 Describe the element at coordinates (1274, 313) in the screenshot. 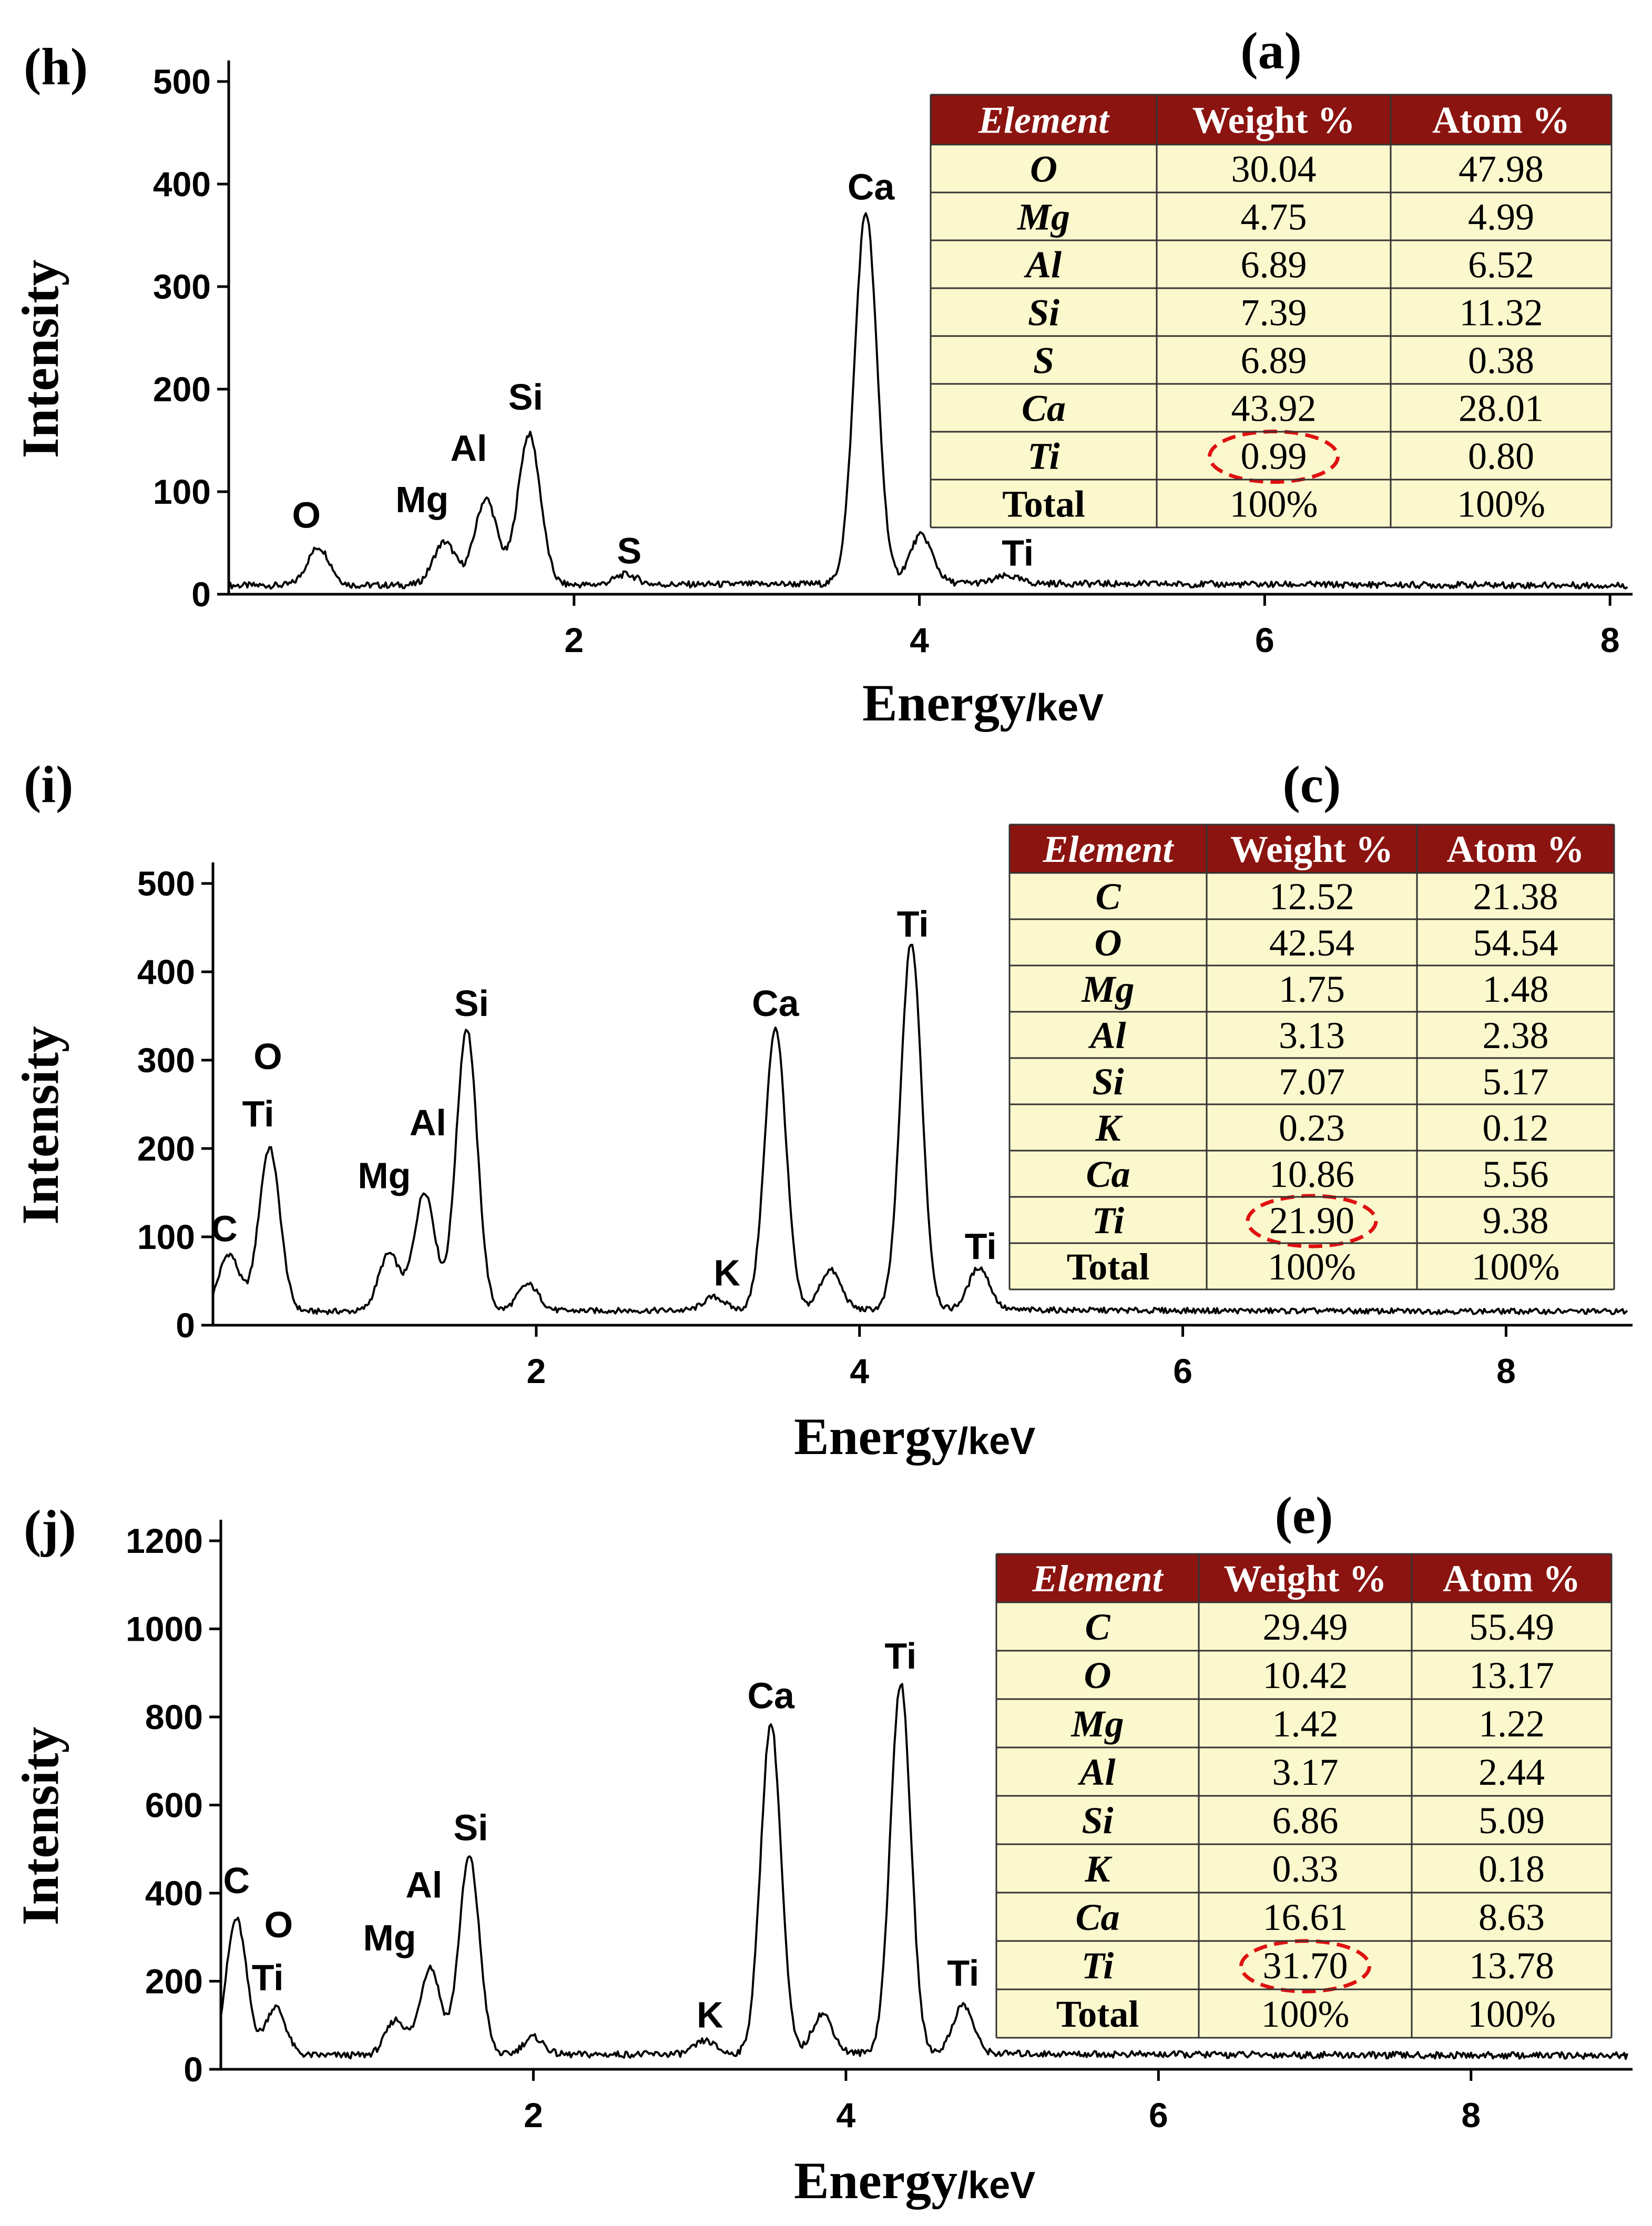

I see `table-value-cell: 7.39` at that location.